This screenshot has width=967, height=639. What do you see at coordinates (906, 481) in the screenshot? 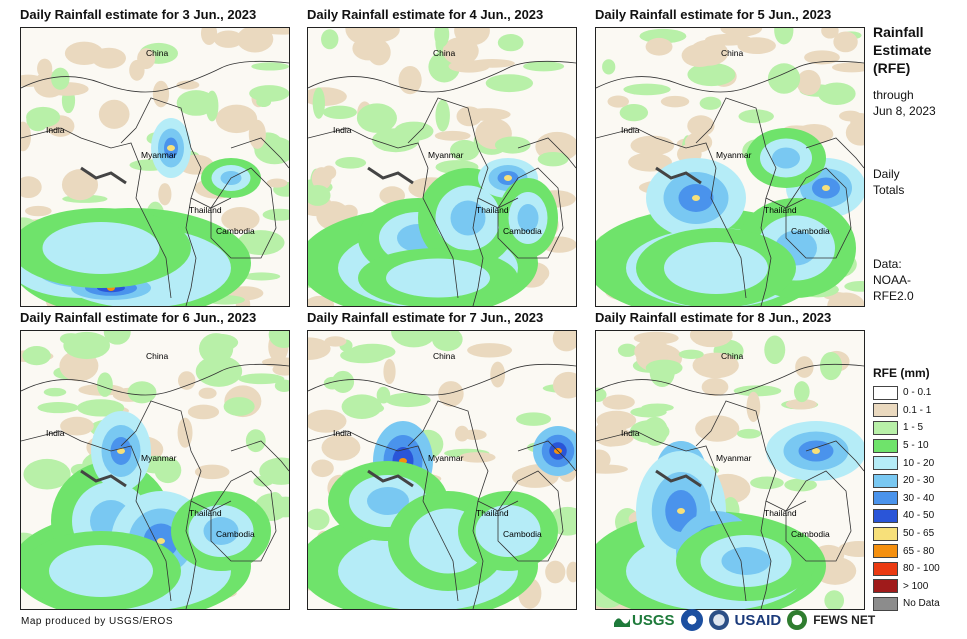
I see `legend-item: 20 - 30` at bounding box center [906, 481].